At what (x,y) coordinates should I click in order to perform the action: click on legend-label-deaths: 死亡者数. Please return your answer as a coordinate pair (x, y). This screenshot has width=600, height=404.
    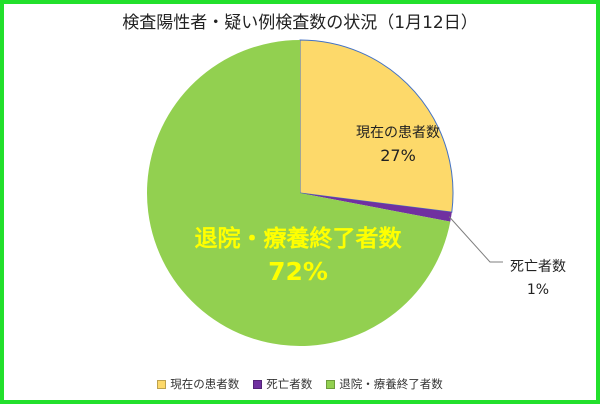
    Looking at the image, I should click on (289, 384).